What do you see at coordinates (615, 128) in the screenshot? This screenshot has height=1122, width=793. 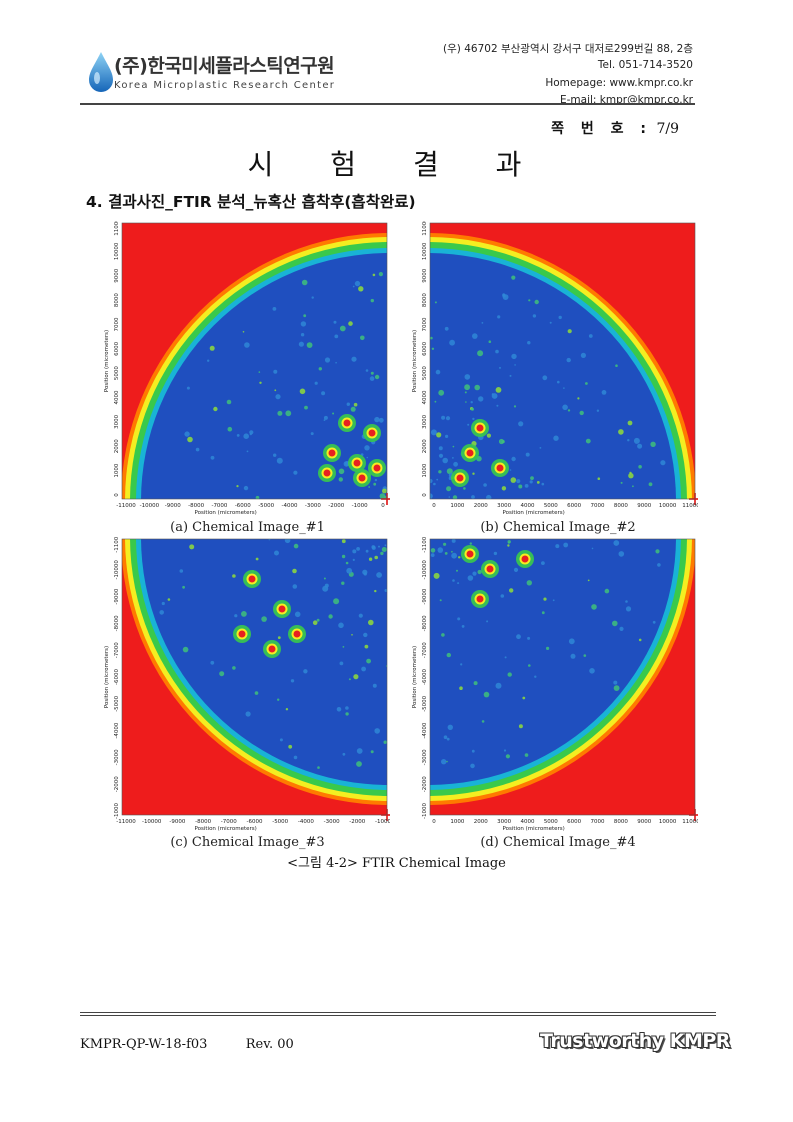 I see `page-number: 쪽 번 호 : 7/9` at bounding box center [615, 128].